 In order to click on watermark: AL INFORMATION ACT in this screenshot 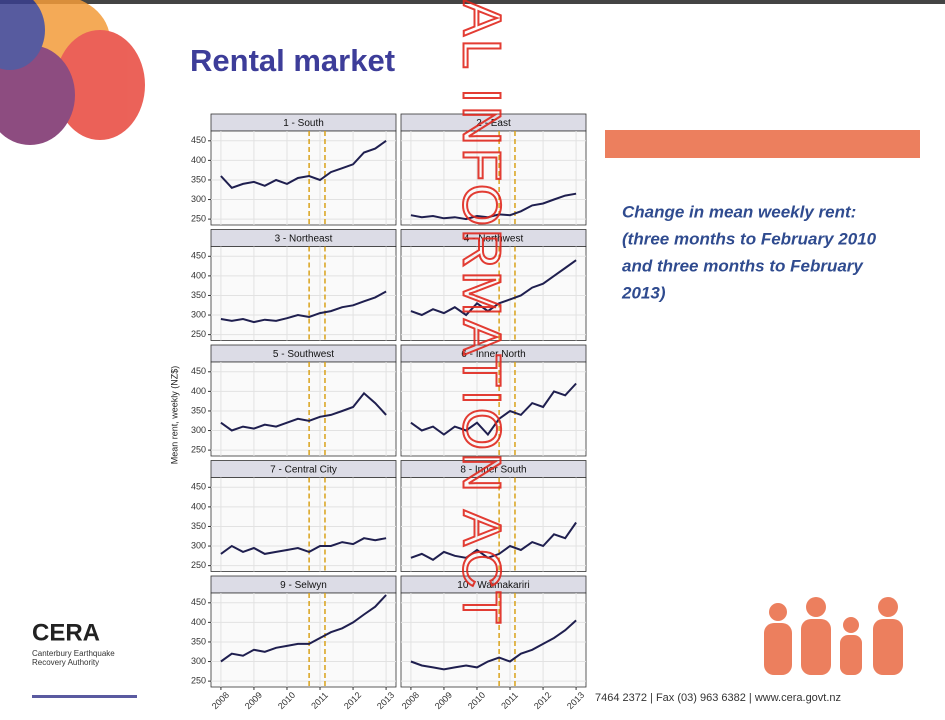, I will do `click(482, 313)`.